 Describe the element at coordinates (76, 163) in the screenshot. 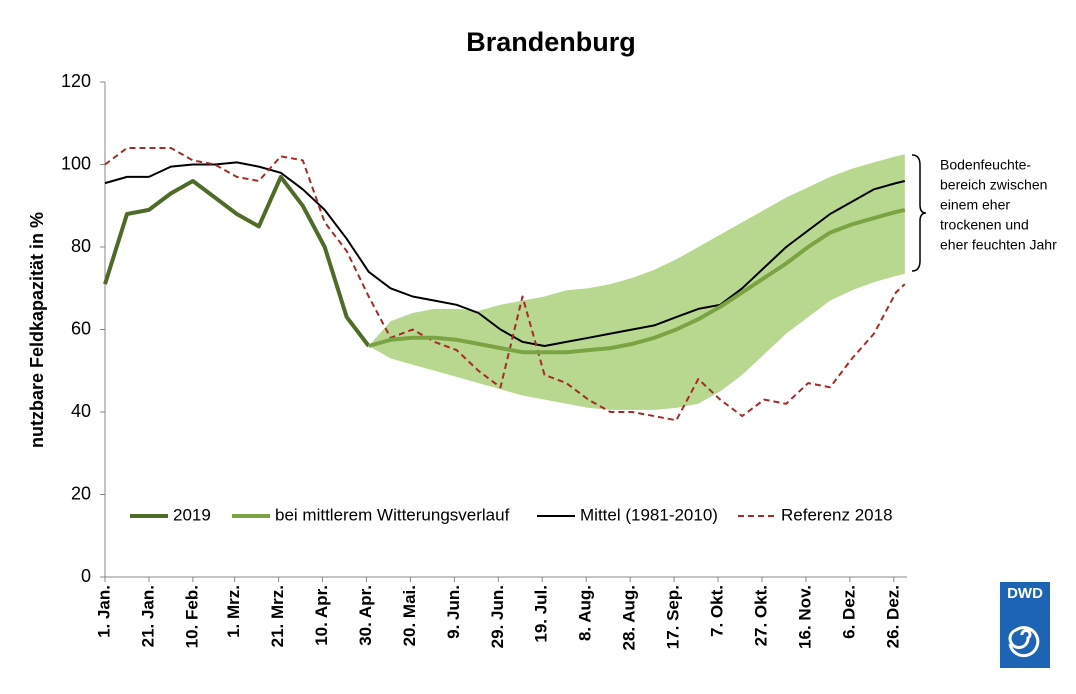

I see `y-tick-label: 100` at that location.